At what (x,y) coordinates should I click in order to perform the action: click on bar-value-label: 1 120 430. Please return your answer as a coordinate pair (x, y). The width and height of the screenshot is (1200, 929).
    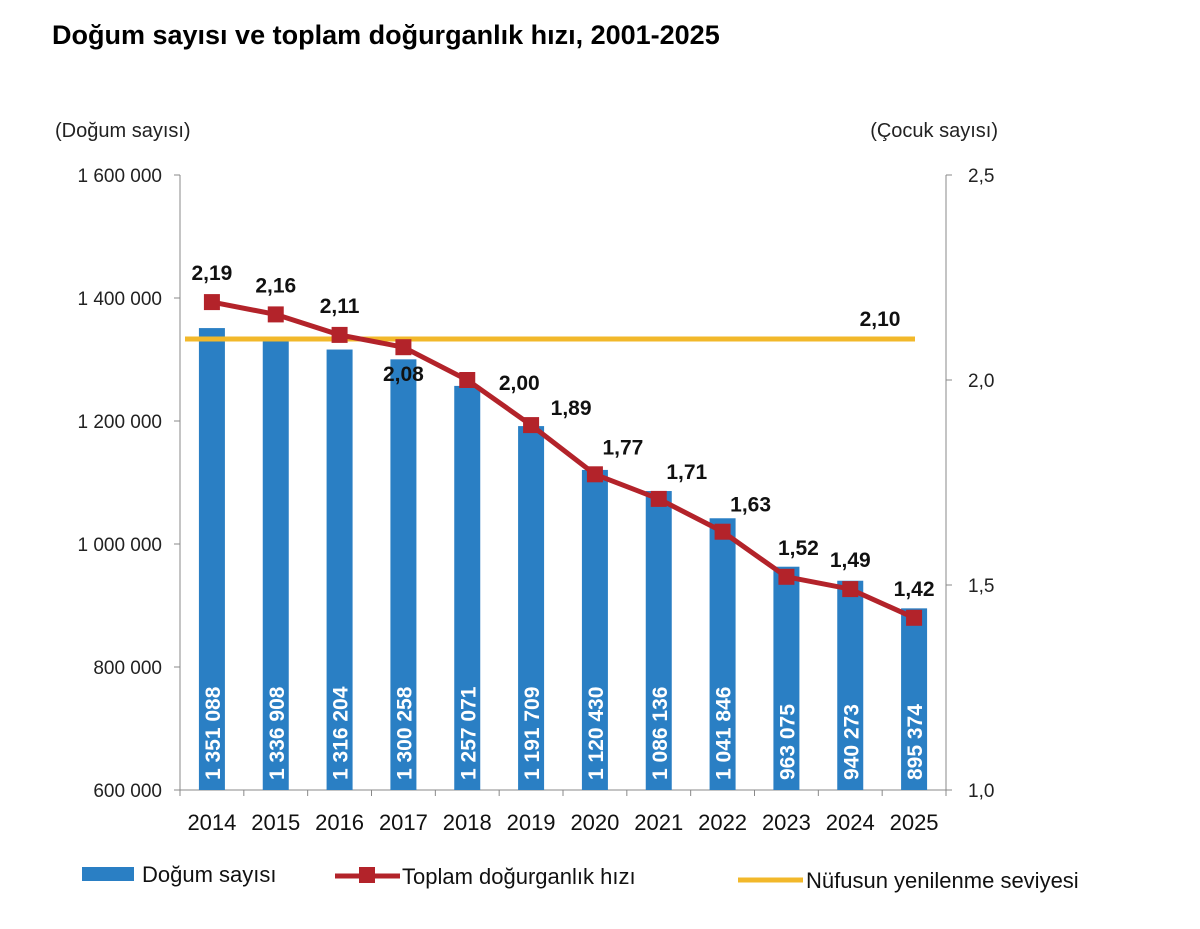
    Looking at the image, I should click on (596, 733).